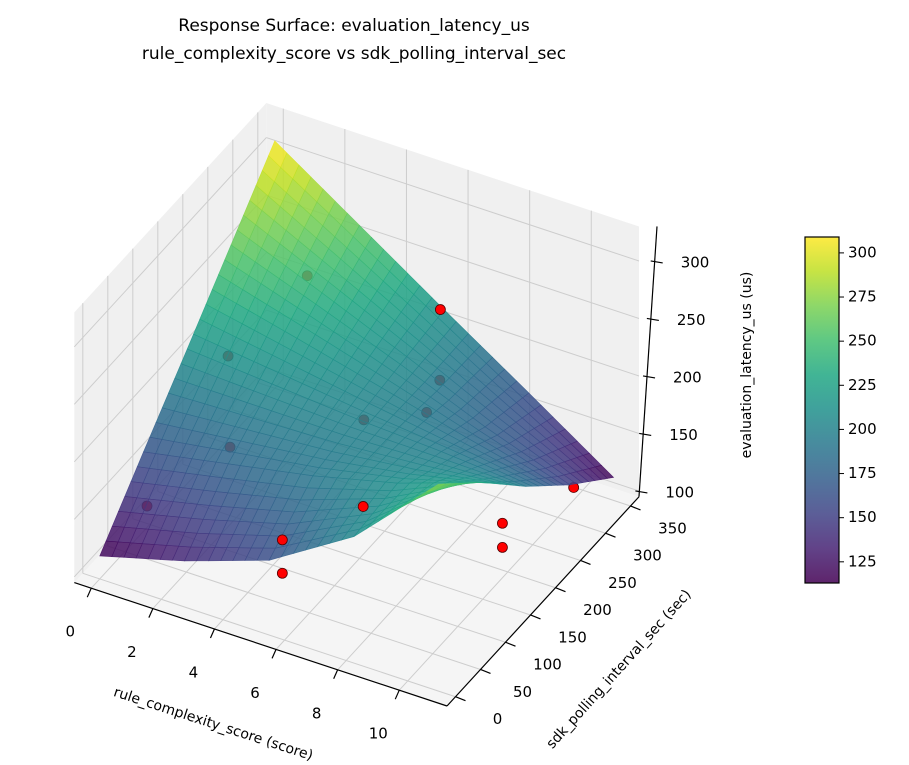 This screenshot has width=909, height=765. Describe the element at coordinates (255, 693) in the screenshot. I see `x-tick-label: 6` at that location.